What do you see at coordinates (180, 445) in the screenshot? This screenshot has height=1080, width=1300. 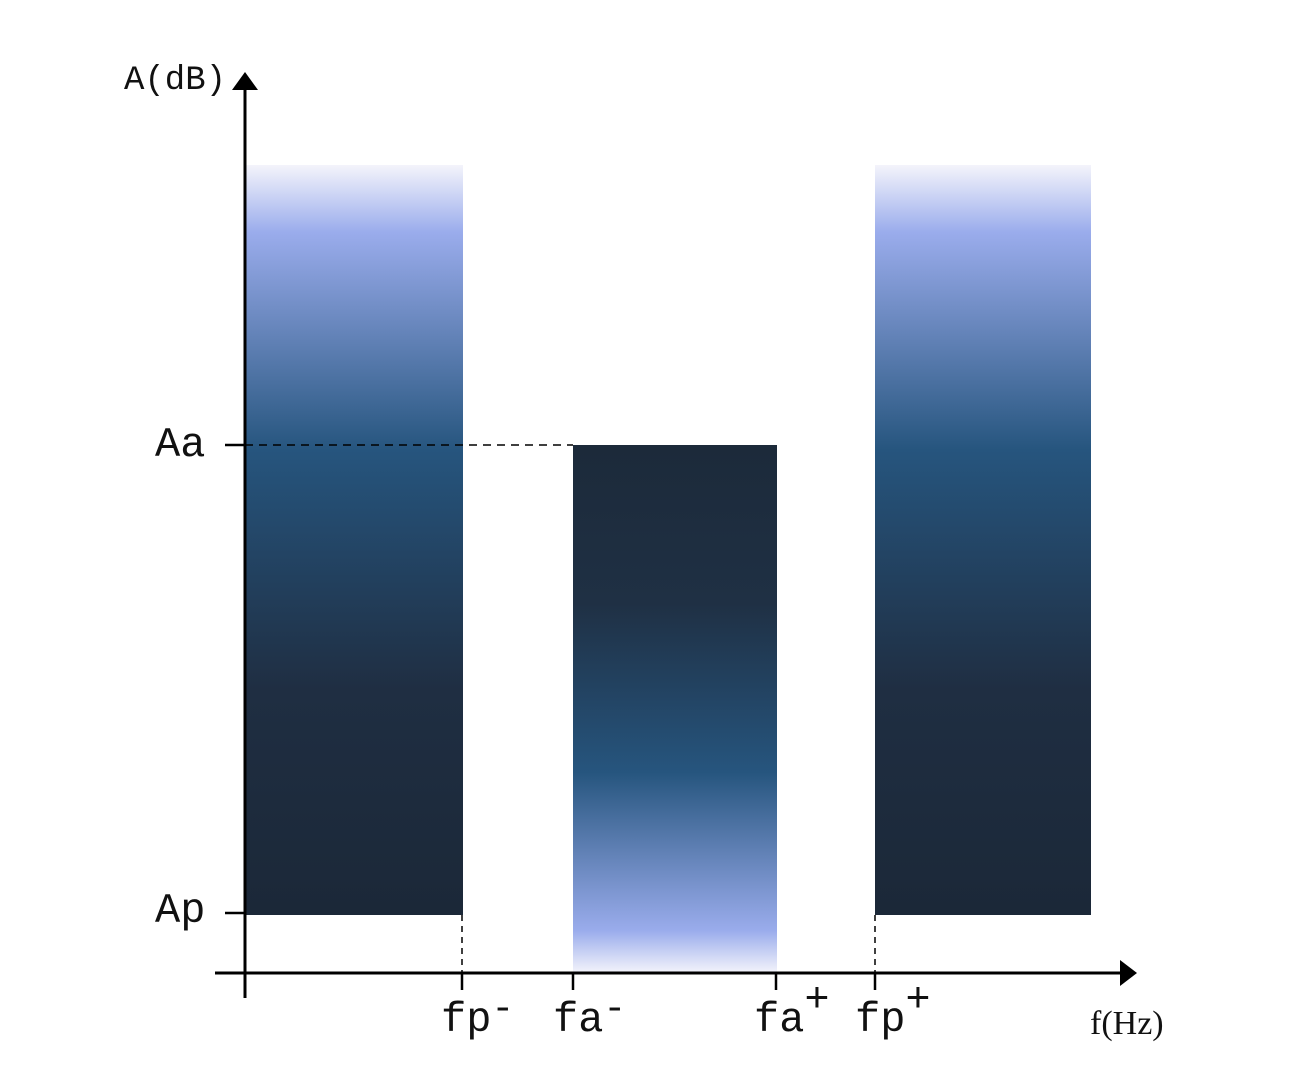 I see `aa-label: Aa` at bounding box center [180, 445].